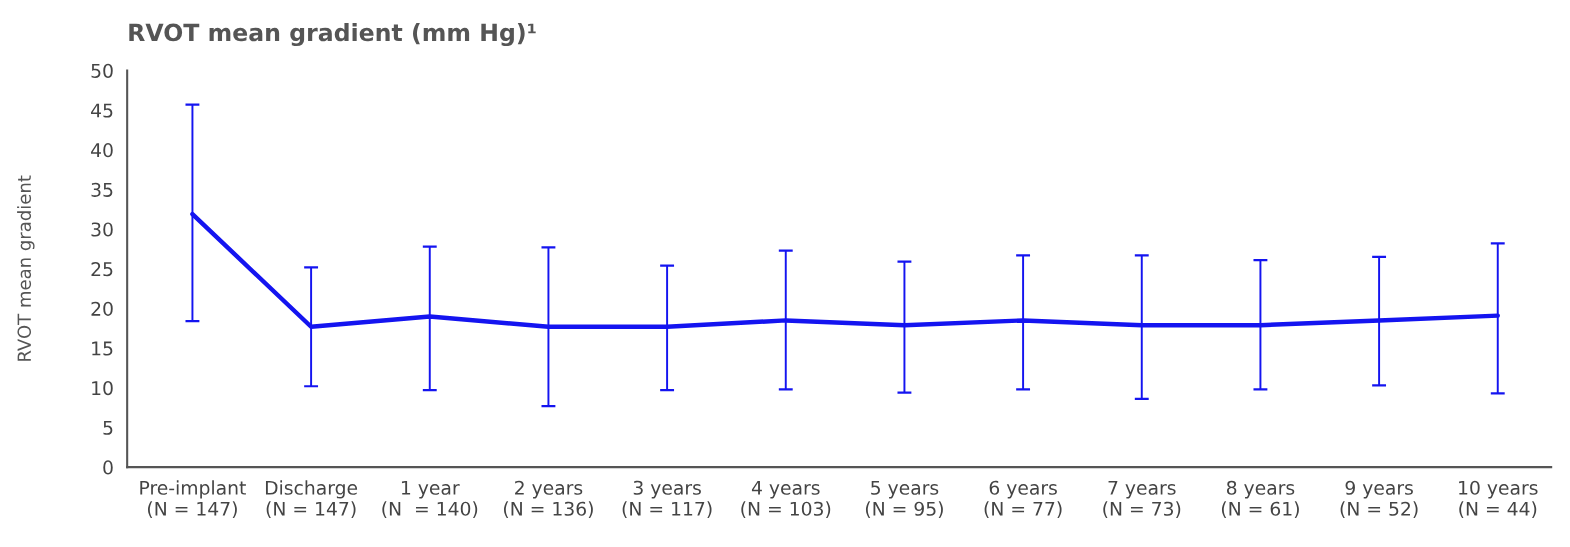  What do you see at coordinates (108, 467) in the screenshot?
I see `y-tick-label: 0` at bounding box center [108, 467].